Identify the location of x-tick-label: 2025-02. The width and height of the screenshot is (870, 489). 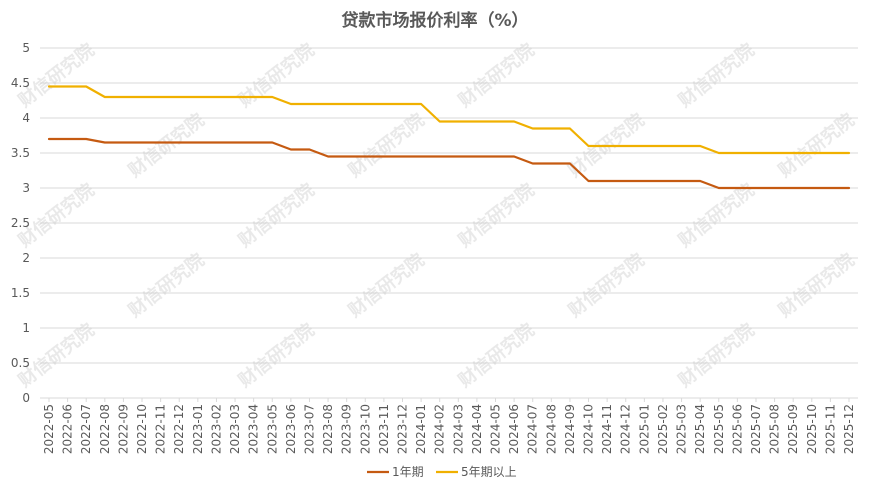
(663, 429).